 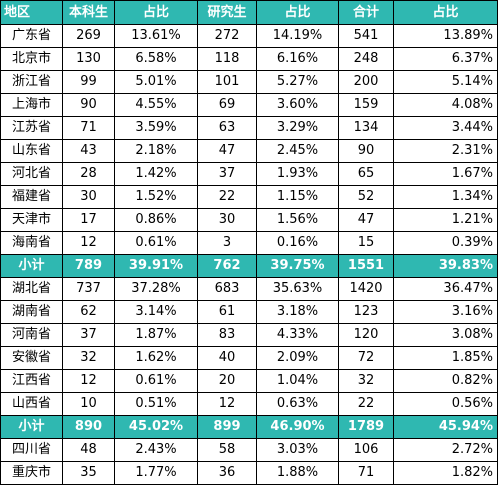 What do you see at coordinates (297, 36) in the screenshot?
I see `postgrad-ratio-cell: 14.19%` at bounding box center [297, 36].